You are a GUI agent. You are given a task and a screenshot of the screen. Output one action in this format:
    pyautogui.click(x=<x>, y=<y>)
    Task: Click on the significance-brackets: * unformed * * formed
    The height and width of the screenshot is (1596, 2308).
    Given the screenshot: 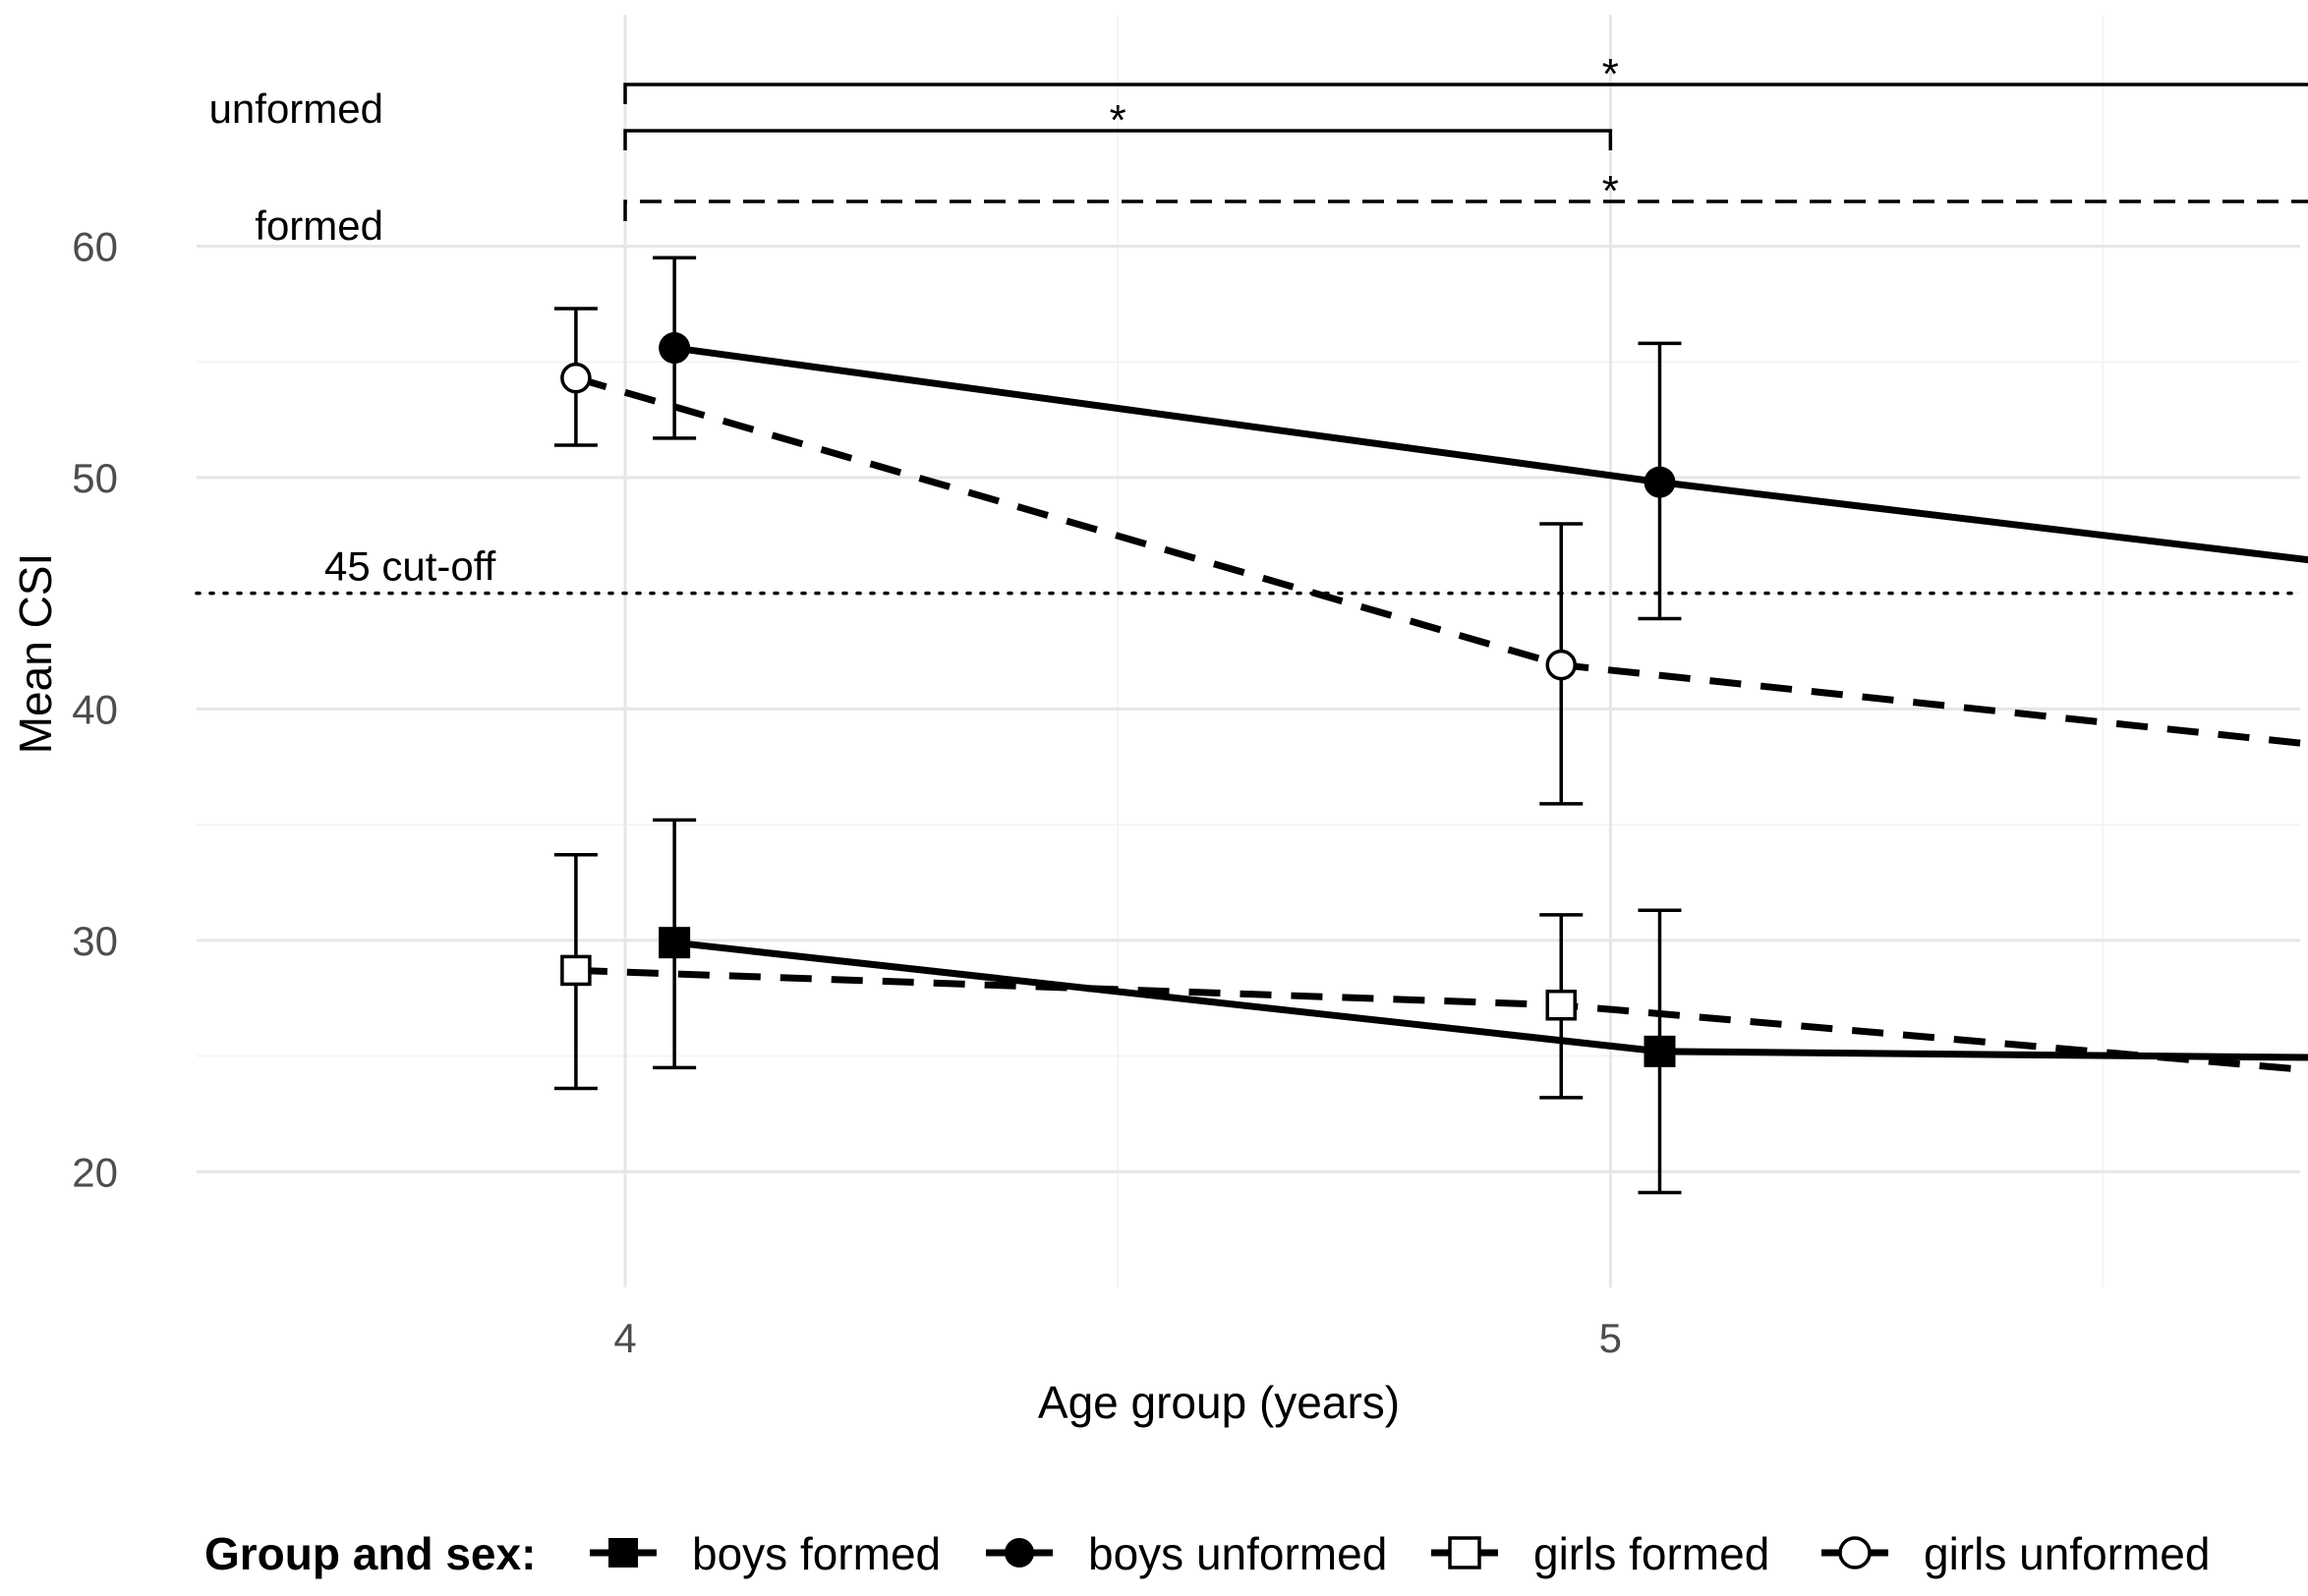 What is the action you would take?
    pyautogui.click(x=1259, y=149)
    